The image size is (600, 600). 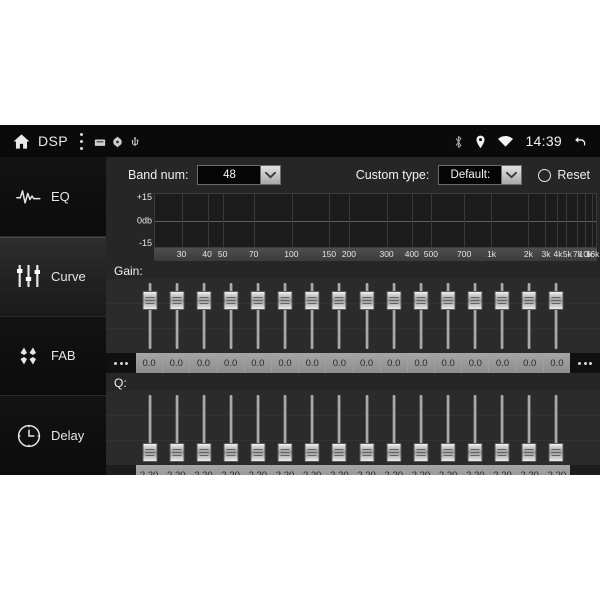 What do you see at coordinates (53, 435) in the screenshot?
I see `sidebar-item-delay: Delay` at bounding box center [53, 435].